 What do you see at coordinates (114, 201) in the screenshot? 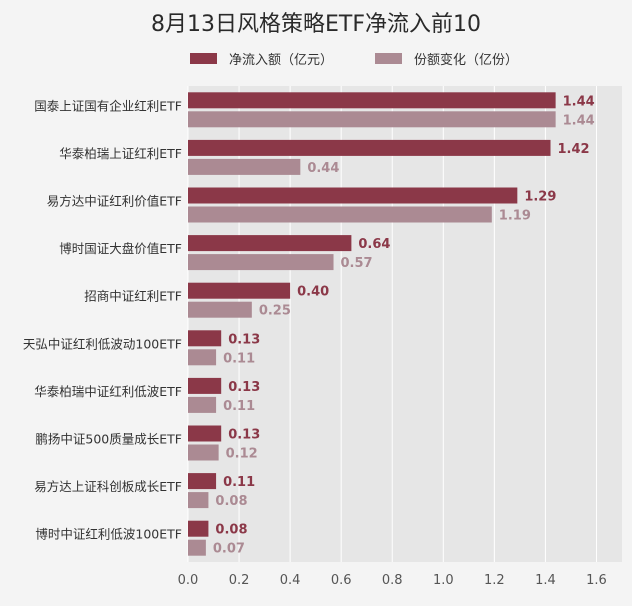
I see `y-category-label: 易方达中证红利价值ETF` at bounding box center [114, 201].